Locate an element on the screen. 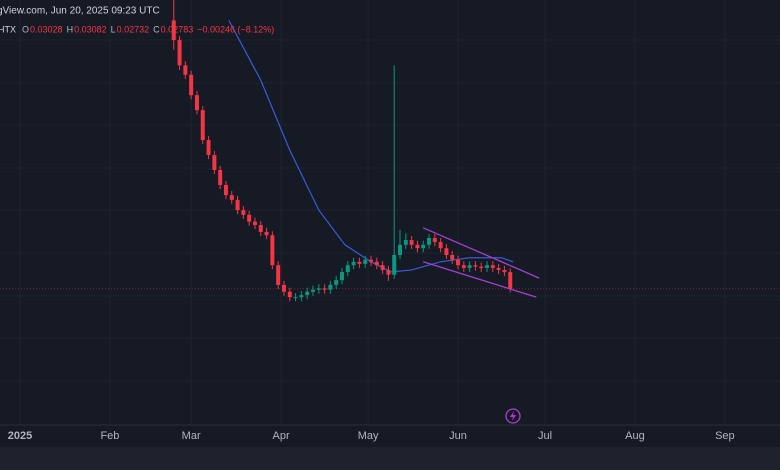 The width and height of the screenshot is (780, 470). ohlc-value: 0.03082 is located at coordinates (90, 29).